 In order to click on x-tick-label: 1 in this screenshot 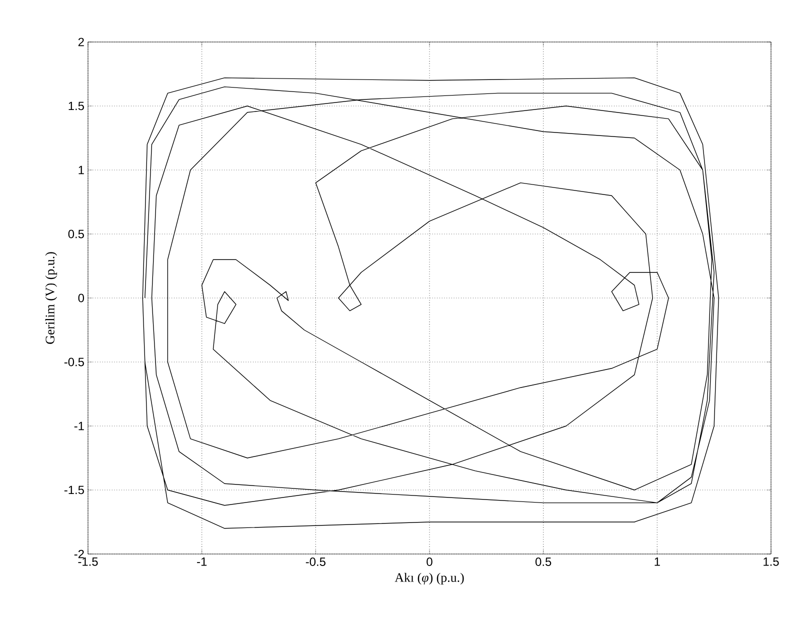, I will do `click(657, 562)`.